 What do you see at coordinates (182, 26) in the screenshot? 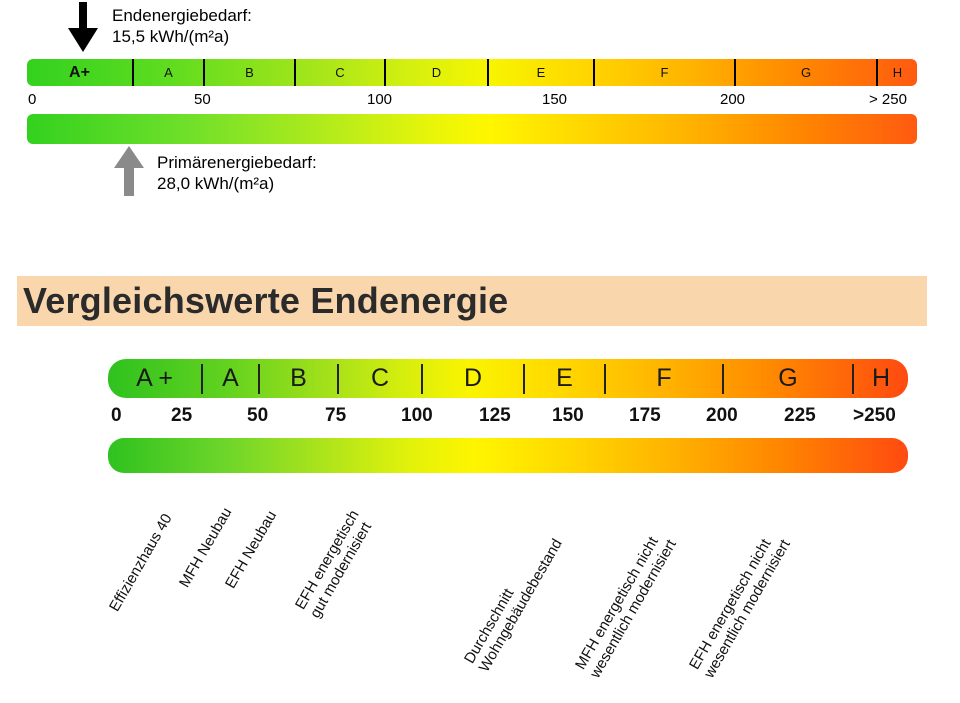
I see `end-energy-label: Endenergiebedarf: 15,5 kWh/(m²a)` at bounding box center [182, 26].